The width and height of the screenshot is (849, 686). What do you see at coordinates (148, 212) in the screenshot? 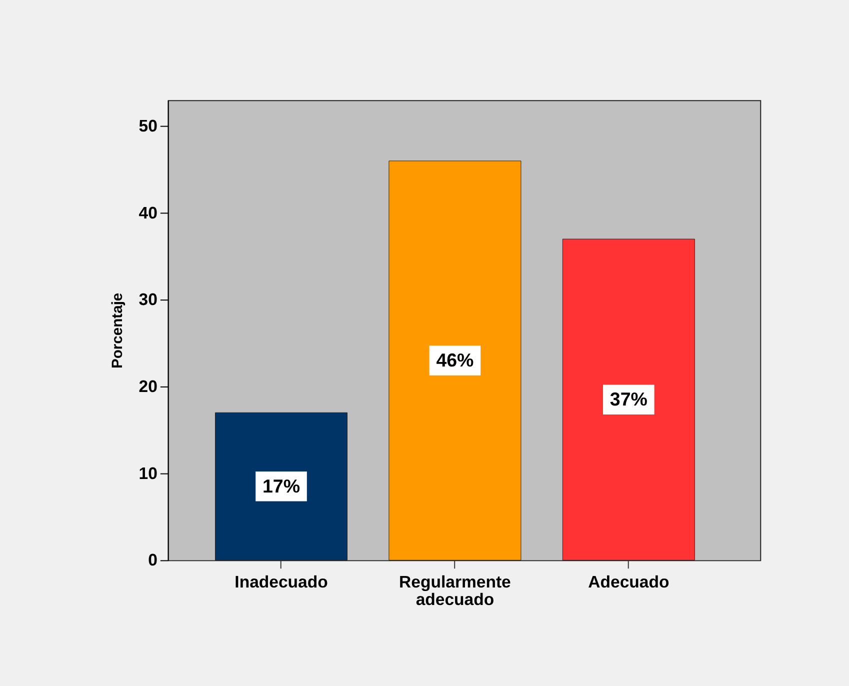
I see `y-tick-label: 40` at bounding box center [148, 212].